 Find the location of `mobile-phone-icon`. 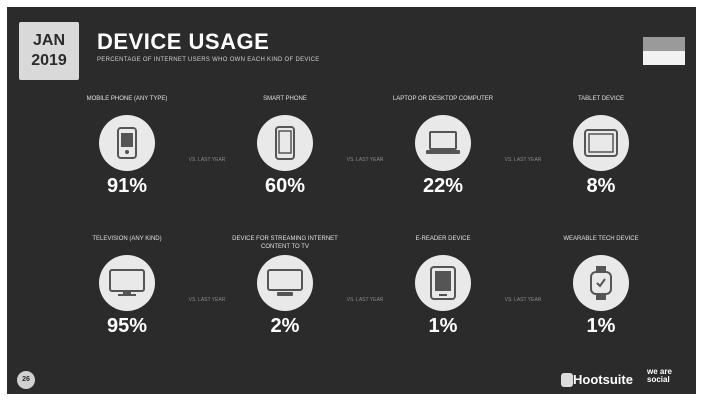

mobile-phone-icon is located at coordinates (127, 143).